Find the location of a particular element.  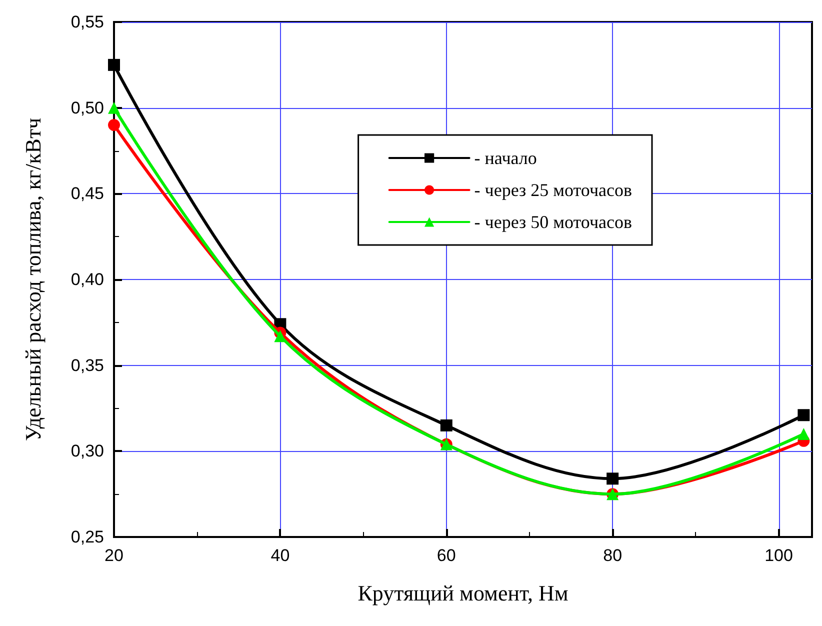

x-tick-label: 20 is located at coordinates (114, 555).